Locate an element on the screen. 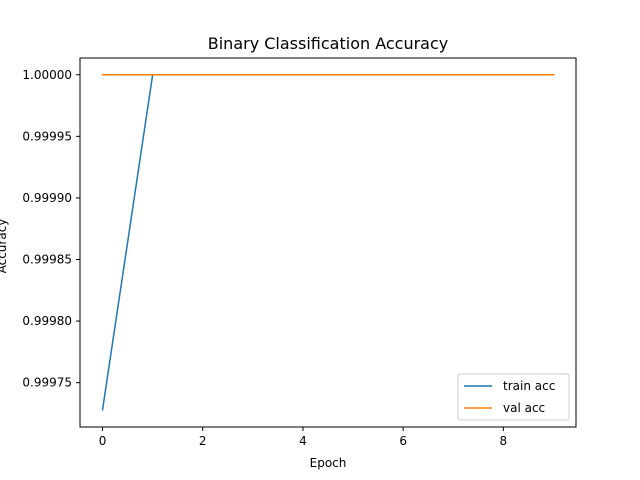 The height and width of the screenshot is (480, 640). chart-title: Binary Classification Accuracy is located at coordinates (328, 43).